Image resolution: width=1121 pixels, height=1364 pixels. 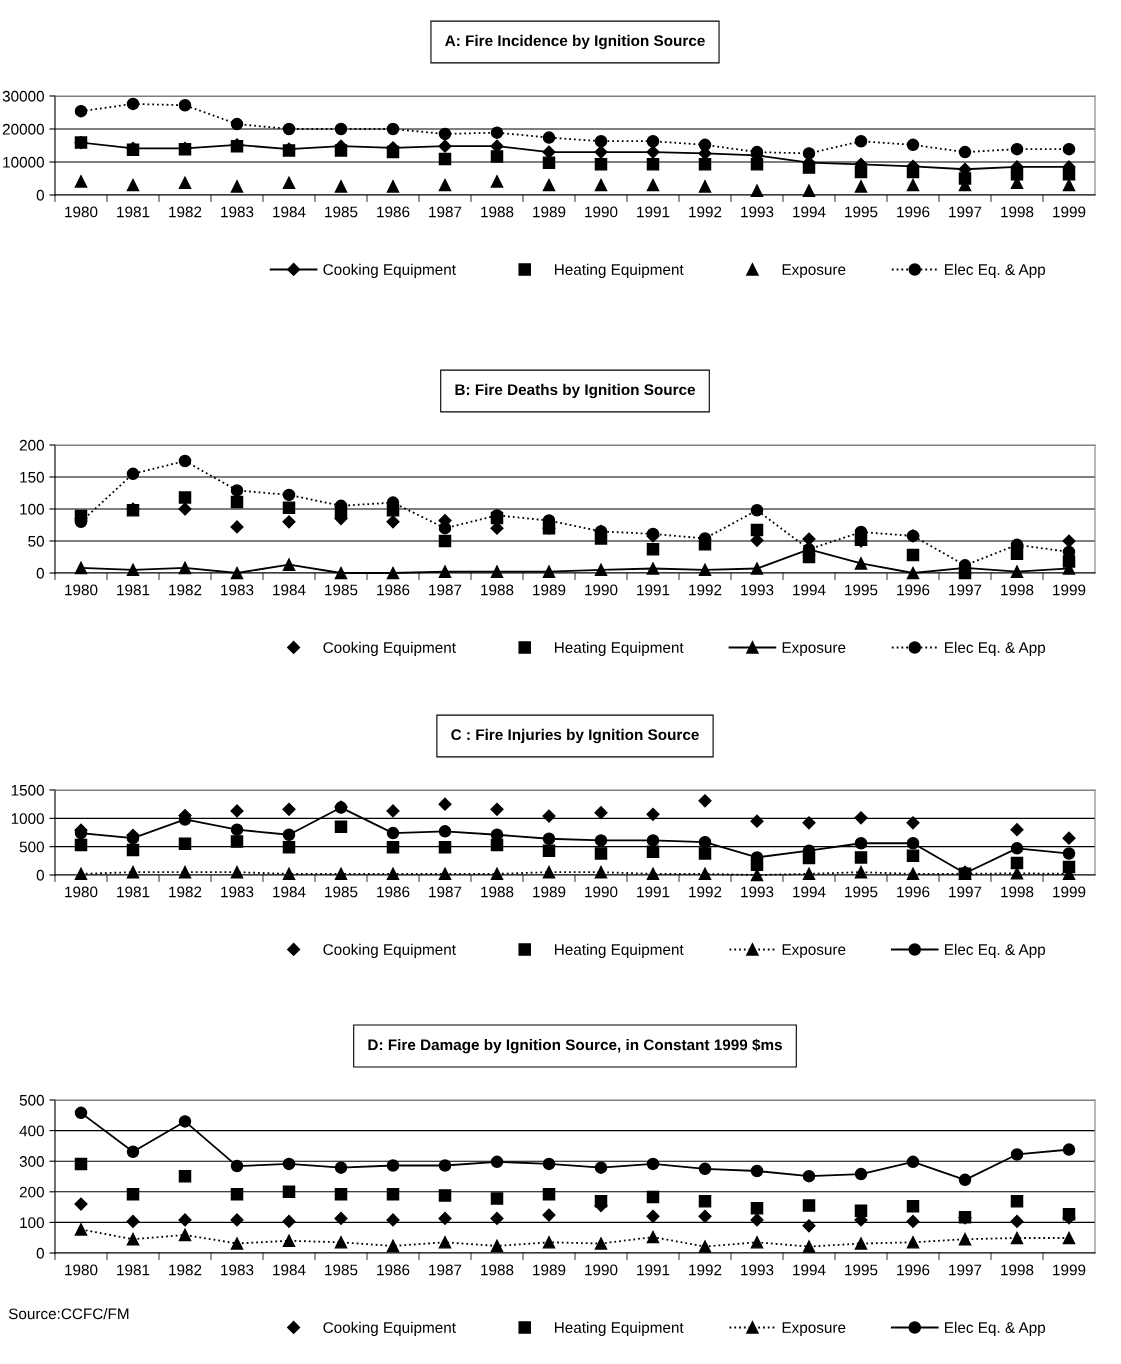 I want to click on y-tick-label: 300, so click(x=31, y=1161).